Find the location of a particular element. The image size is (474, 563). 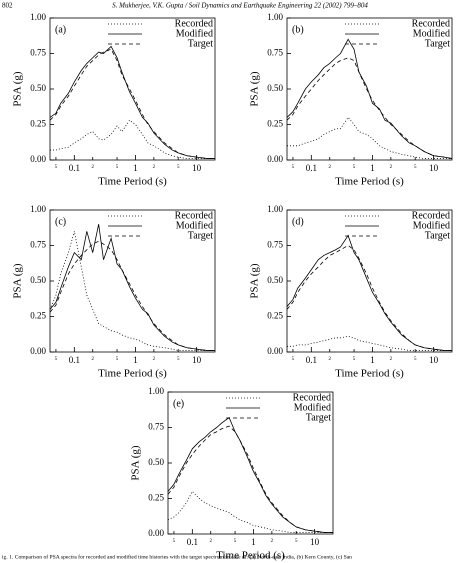

page-number: 802 is located at coordinates (7, 6).